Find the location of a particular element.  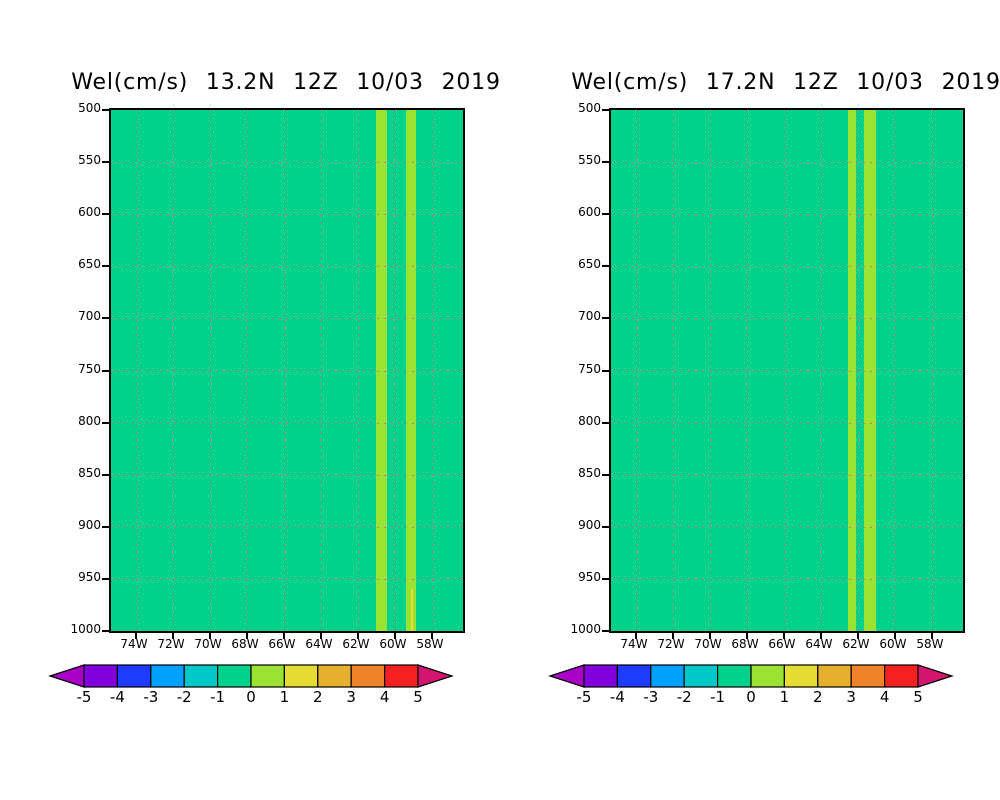

colorbar-label: -5 is located at coordinates (584, 697).